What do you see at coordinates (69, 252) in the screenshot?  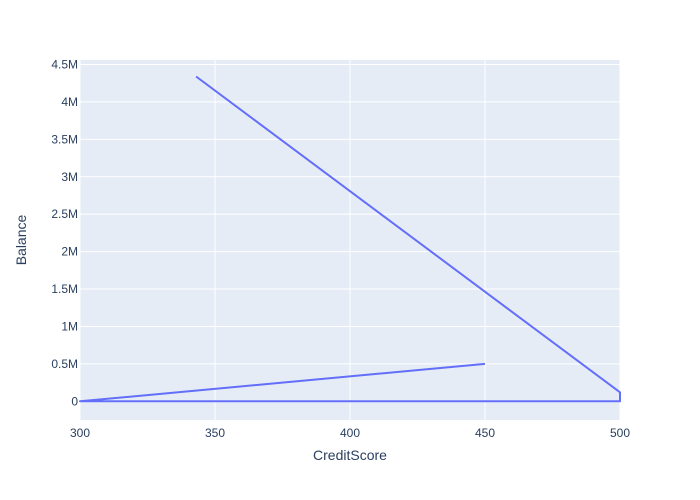 I see `y-tick-label: 2M` at bounding box center [69, 252].